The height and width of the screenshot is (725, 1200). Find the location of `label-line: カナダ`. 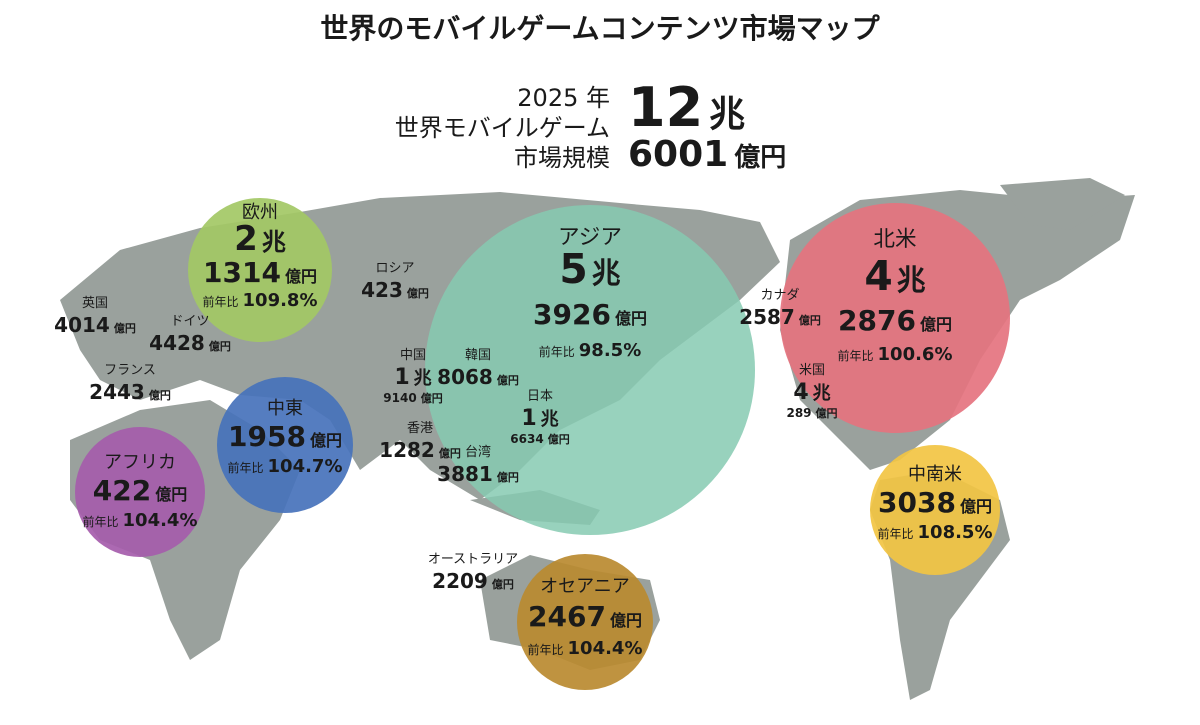

label-line: カナダ is located at coordinates (779, 295).